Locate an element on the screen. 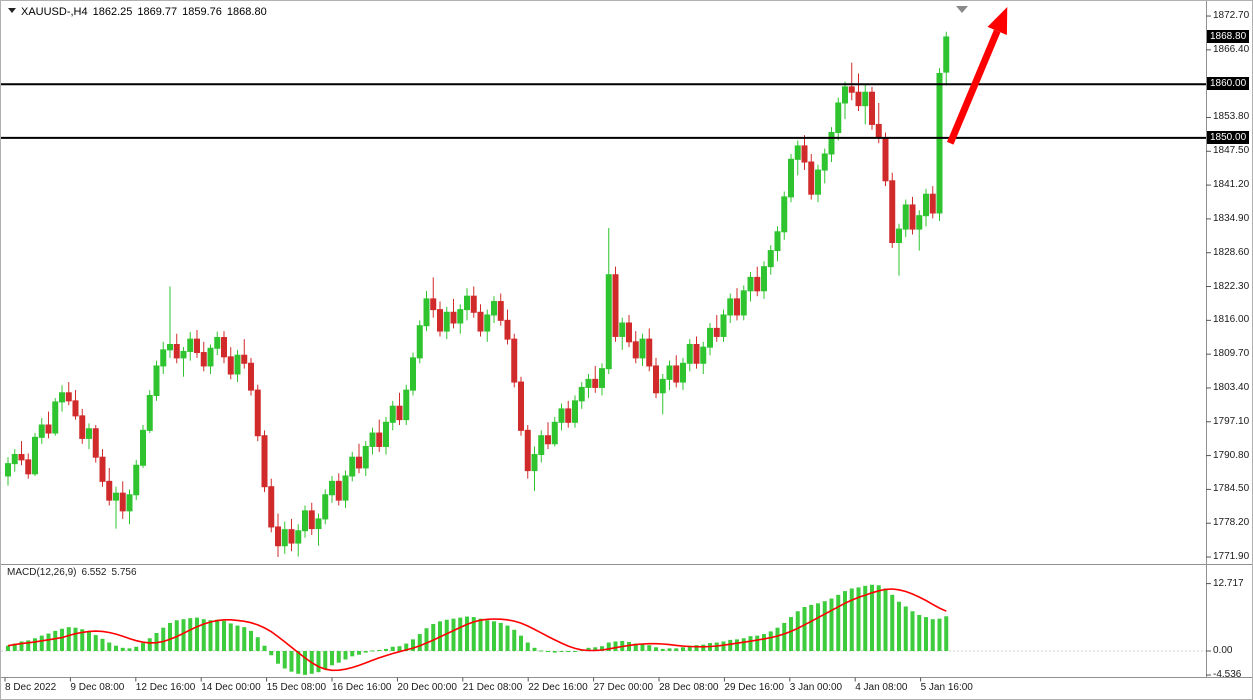 Image resolution: width=1253 pixels, height=700 pixels. price-tick-label: 1822.30 is located at coordinates (1231, 286).